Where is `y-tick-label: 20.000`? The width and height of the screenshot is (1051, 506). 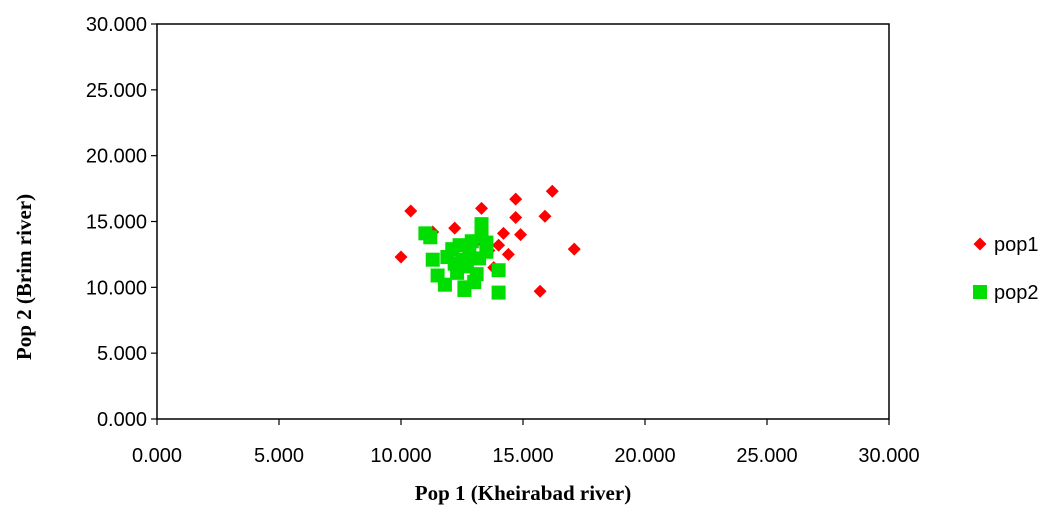
y-tick-label: 20.000 is located at coordinates (116, 157).